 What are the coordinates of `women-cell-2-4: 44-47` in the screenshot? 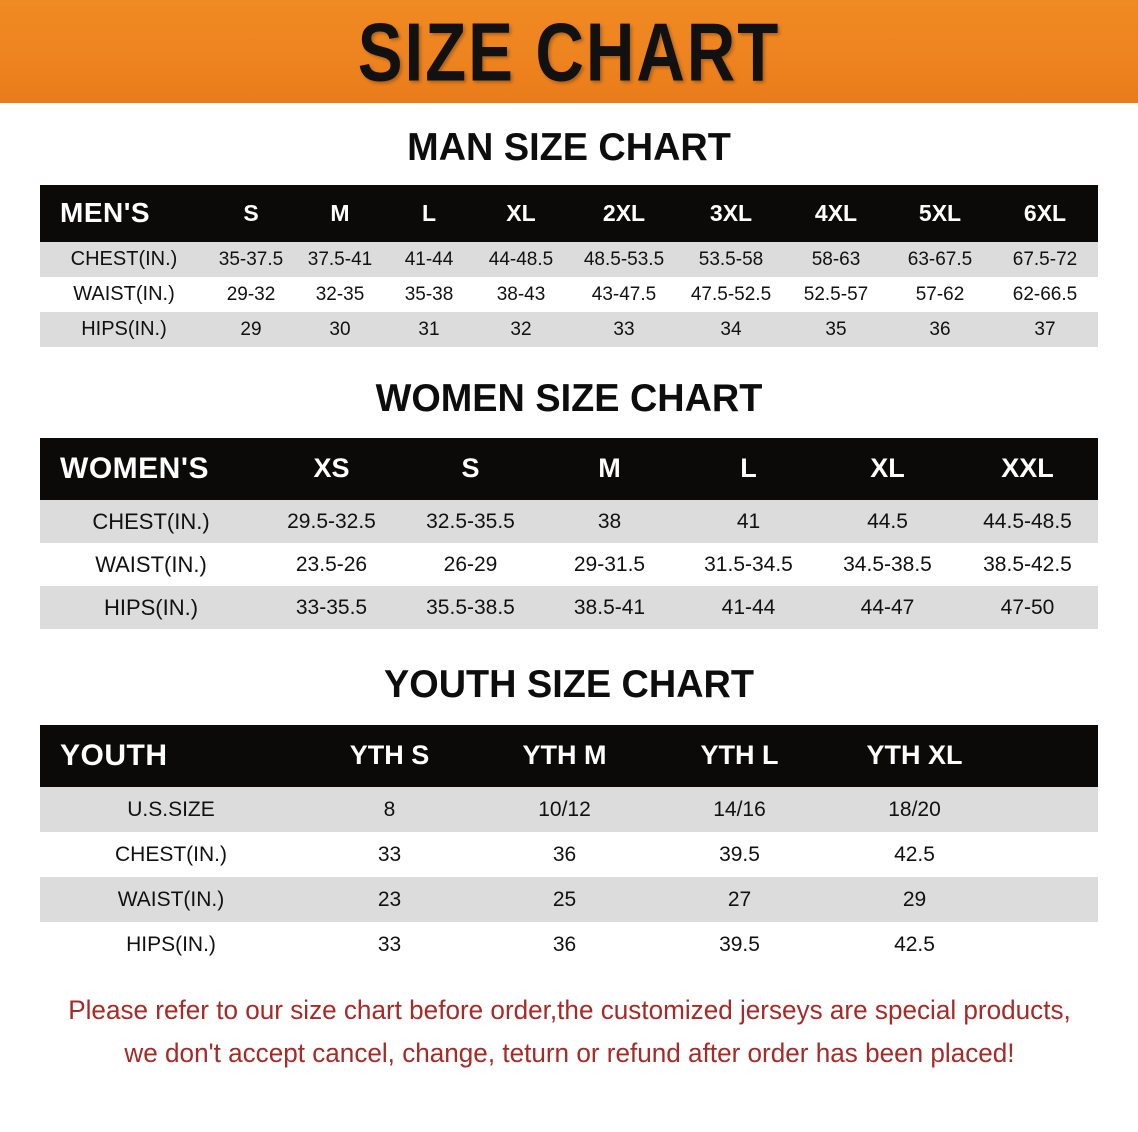 It's located at (887, 607).